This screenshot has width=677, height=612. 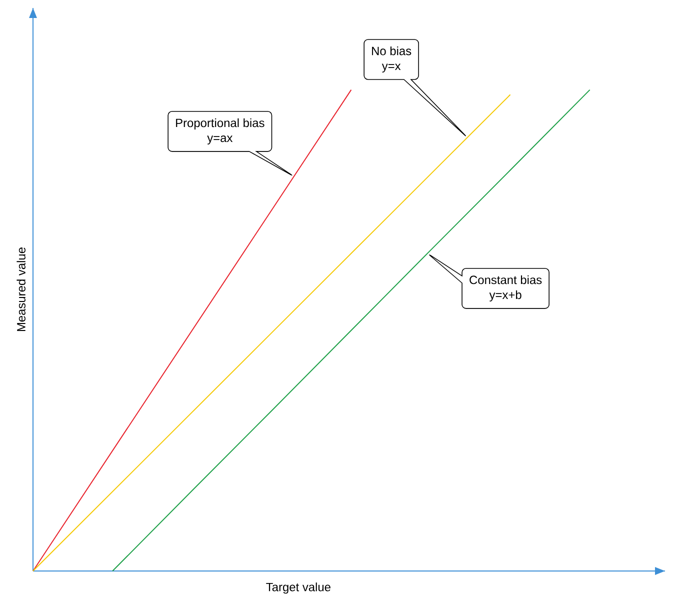 I want to click on text: y=x, so click(x=391, y=68).